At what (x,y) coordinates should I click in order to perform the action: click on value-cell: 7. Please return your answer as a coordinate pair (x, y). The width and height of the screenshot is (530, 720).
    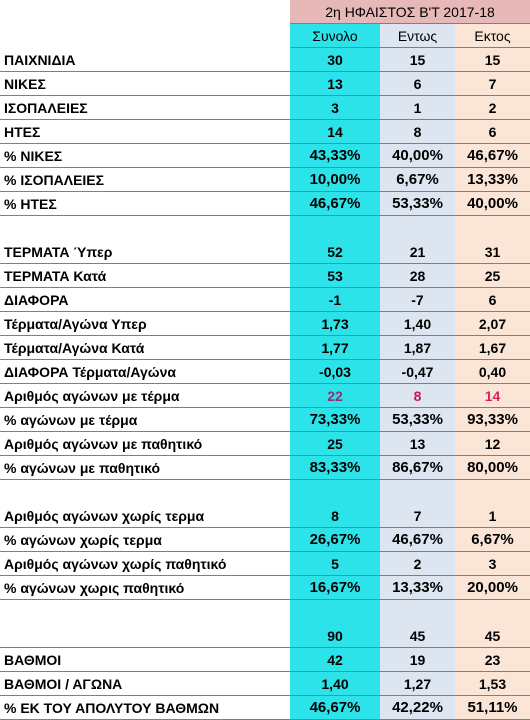
    Looking at the image, I should click on (492, 84).